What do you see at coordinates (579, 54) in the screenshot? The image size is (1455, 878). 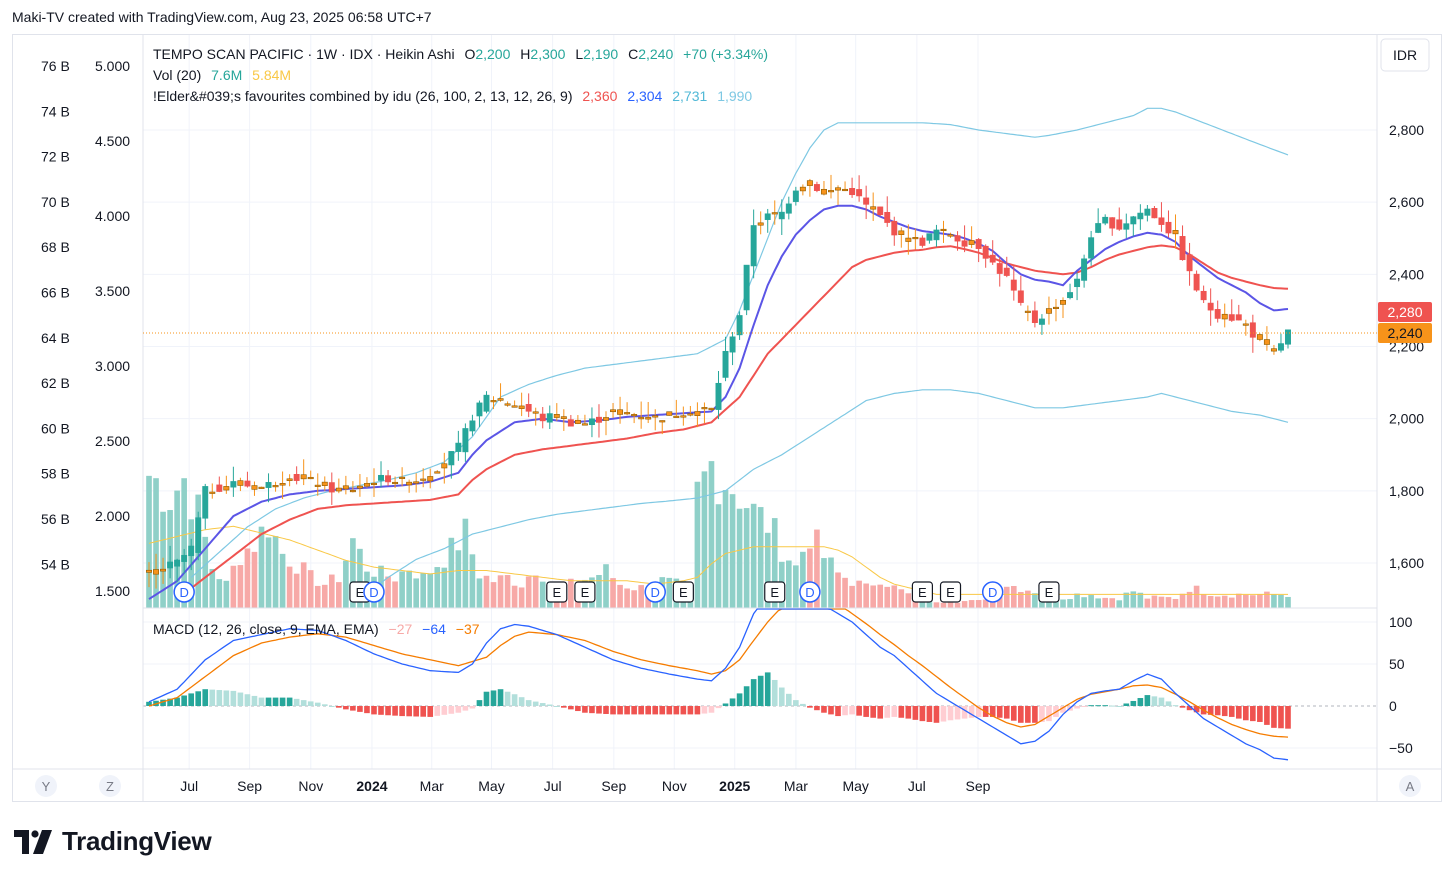 I see `legend-l-label: L` at bounding box center [579, 54].